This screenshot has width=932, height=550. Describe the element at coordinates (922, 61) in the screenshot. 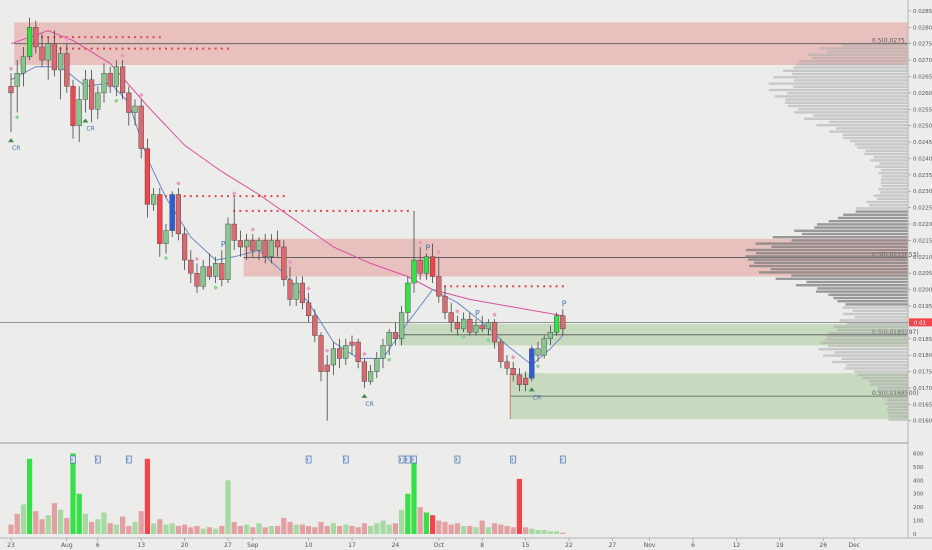

I see `price-tick-label: 0.027000` at that location.